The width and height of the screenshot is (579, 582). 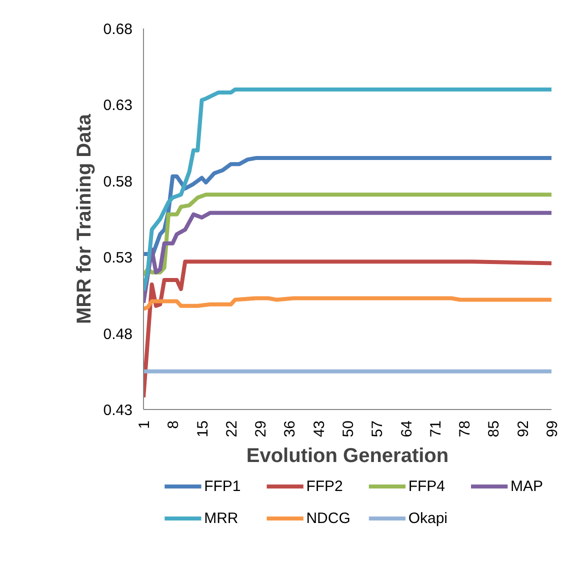 What do you see at coordinates (290, 429) in the screenshot?
I see `x-tick-label: 36` at bounding box center [290, 429].